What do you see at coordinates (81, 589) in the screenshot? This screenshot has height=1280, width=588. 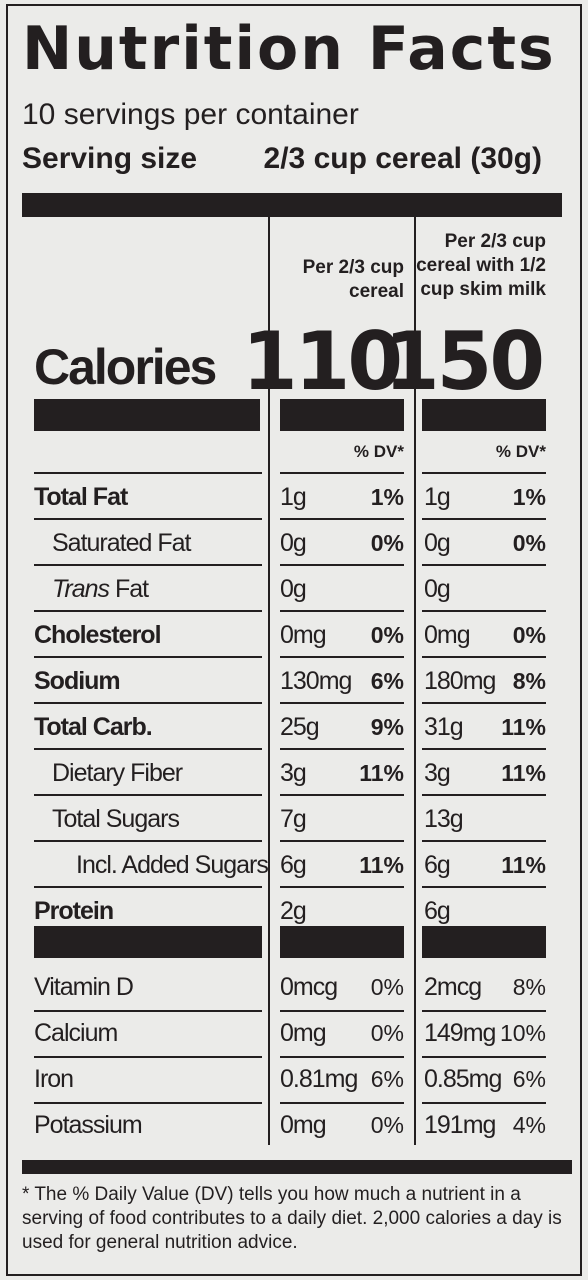 I see `nutrient-label-italic: Trans` at bounding box center [81, 589].